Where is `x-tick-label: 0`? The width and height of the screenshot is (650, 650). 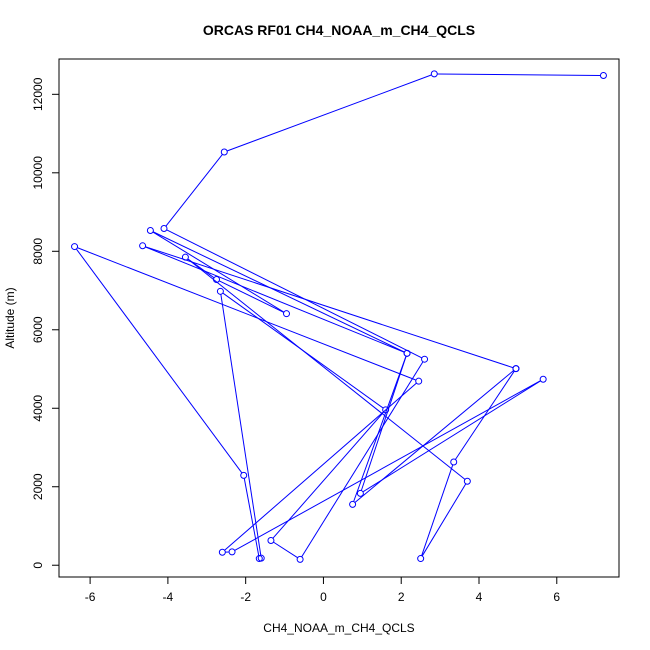 x-tick-label: 0 is located at coordinates (323, 597).